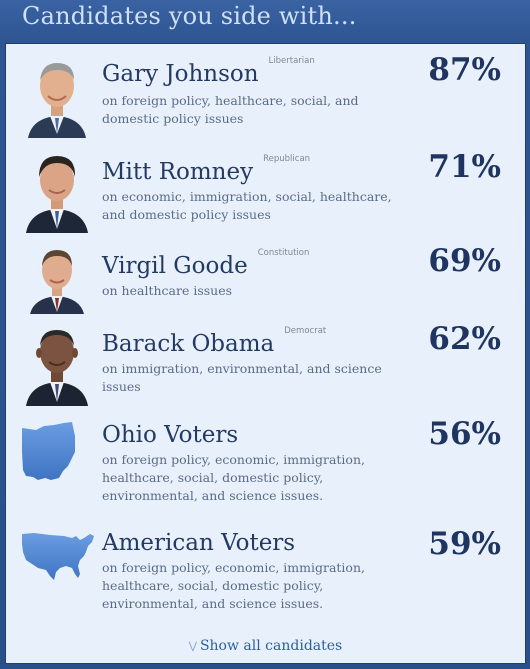  Describe the element at coordinates (464, 544) in the screenshot. I see `match-percent: 59%` at that location.